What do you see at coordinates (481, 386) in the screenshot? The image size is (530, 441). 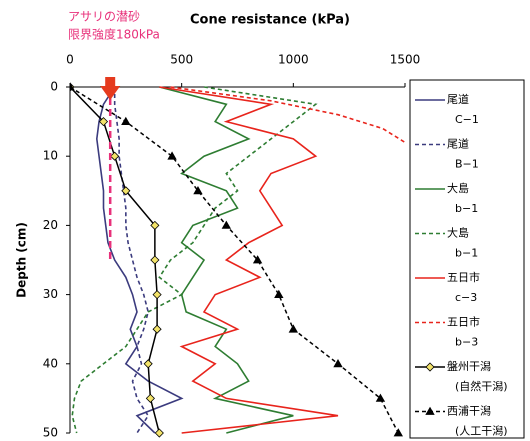 I see `legend-label-2: (自然干潟)` at bounding box center [481, 386].